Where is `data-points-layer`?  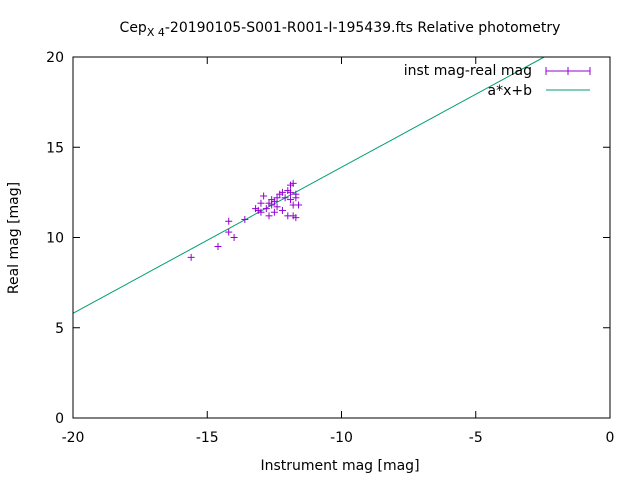 data-points-layer is located at coordinates (245, 220).